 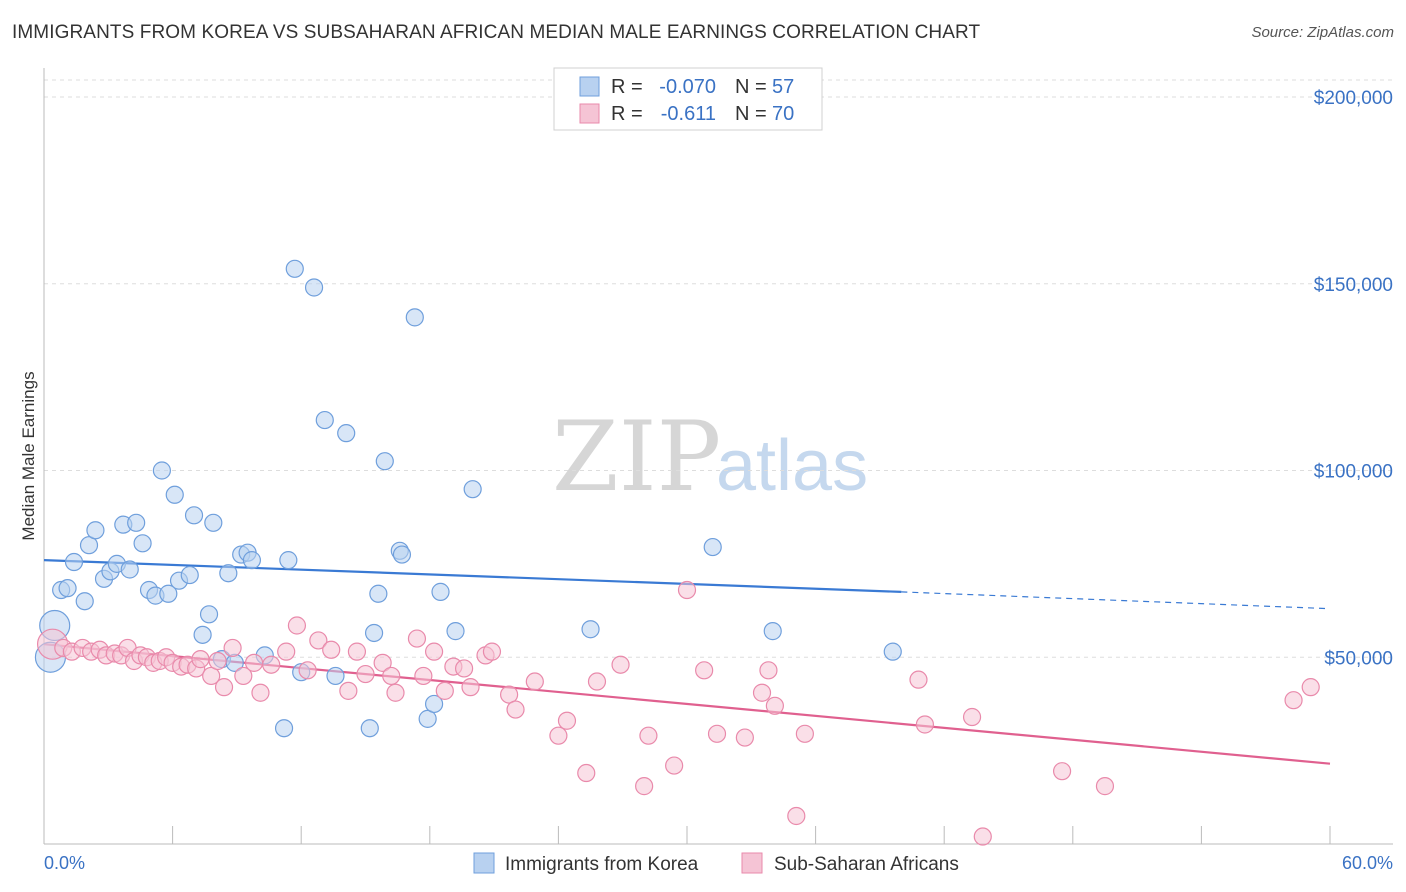 I want to click on y-tick-label: $100,000, so click(x=1353, y=472).